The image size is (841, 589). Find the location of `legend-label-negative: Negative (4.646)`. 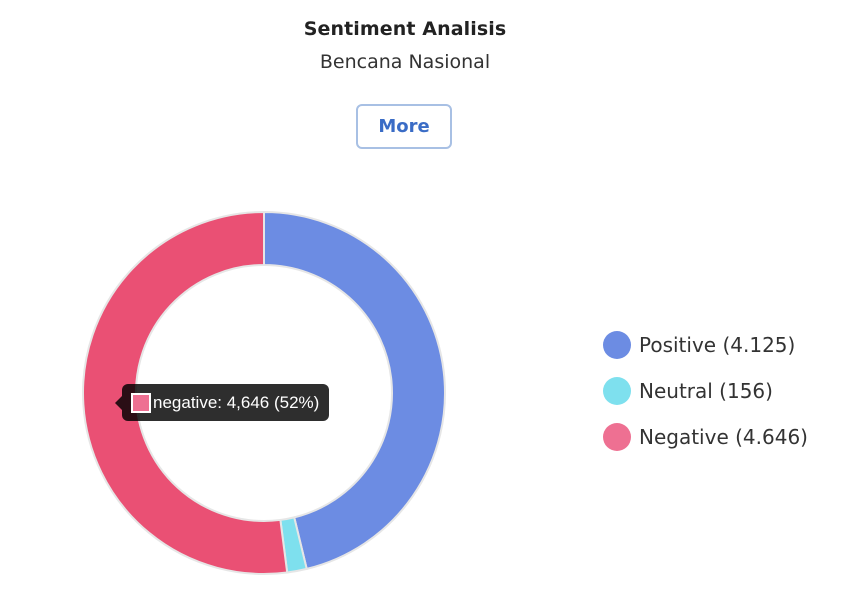

legend-label-negative: Negative (4.646) is located at coordinates (723, 437).